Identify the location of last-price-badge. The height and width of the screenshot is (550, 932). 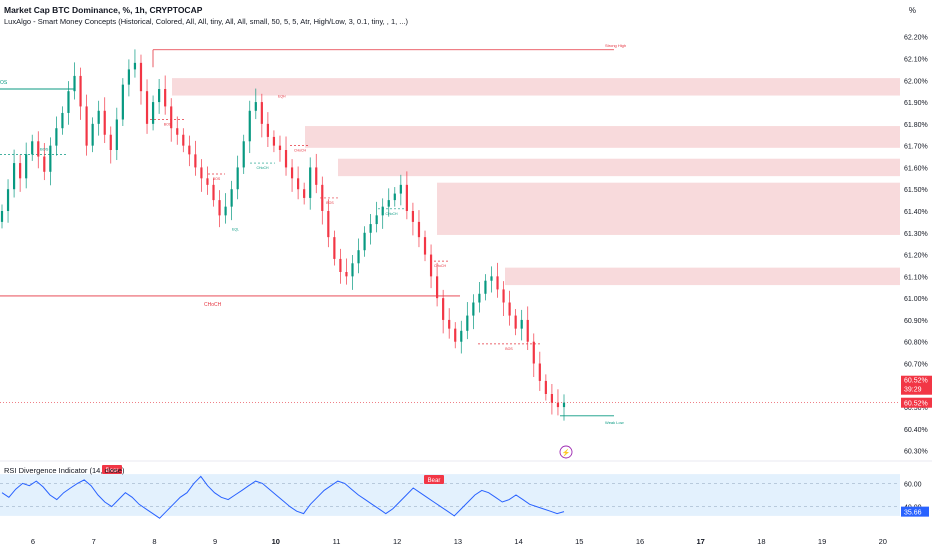
(916, 385).